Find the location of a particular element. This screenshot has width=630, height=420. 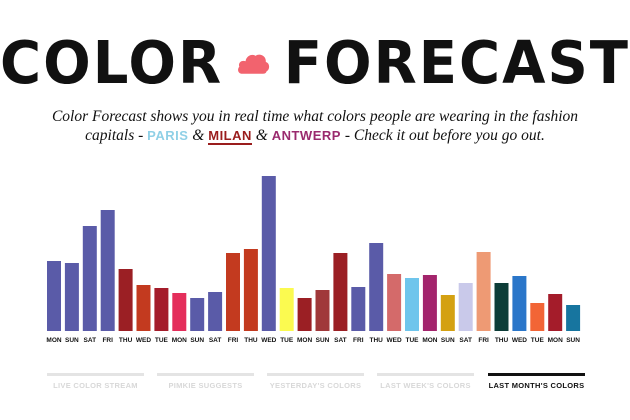

tab-live-color-stream: LIVE COLOR STREAM is located at coordinates (95, 383).